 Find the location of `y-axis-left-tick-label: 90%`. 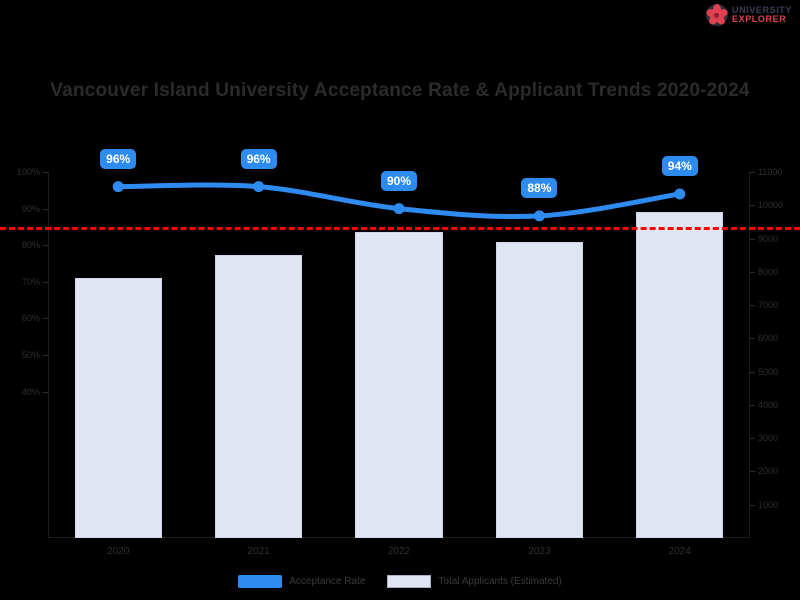

y-axis-left-tick-label: 90% is located at coordinates (30, 208).